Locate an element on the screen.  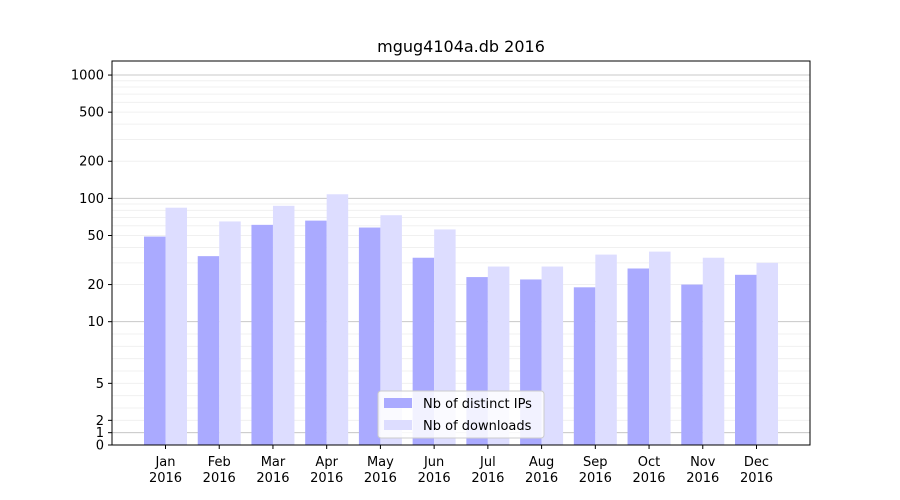
x-tick-label-month: Jun is located at coordinates (433, 462).